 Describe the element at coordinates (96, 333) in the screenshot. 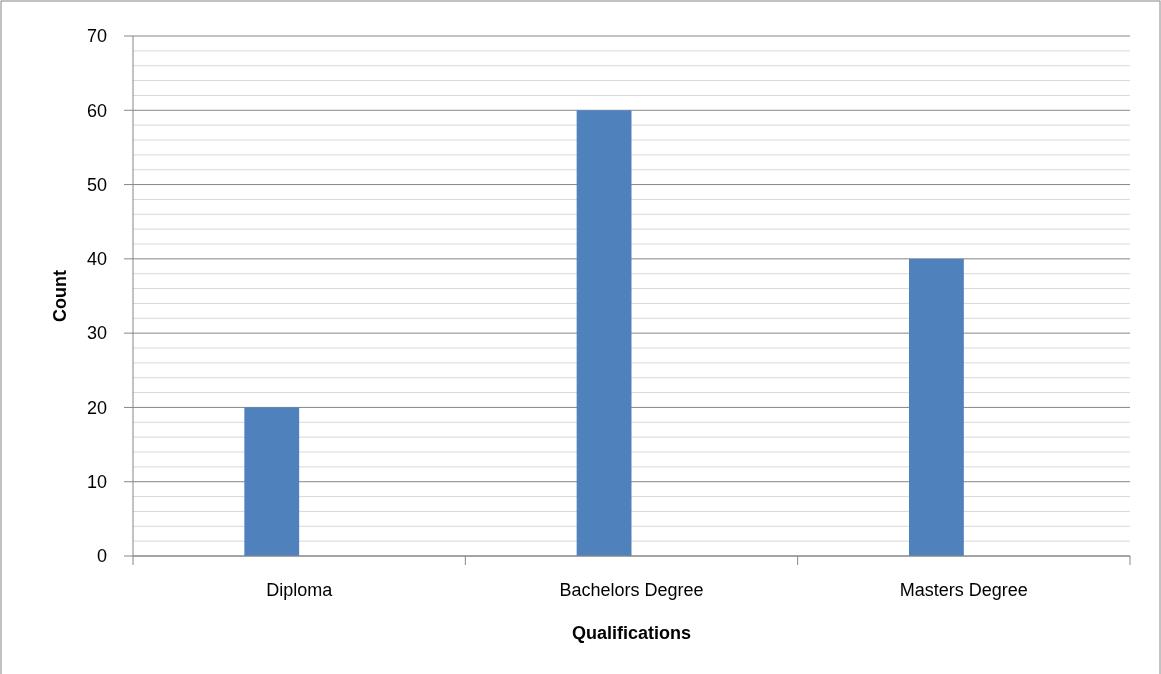

I see `y-tick-label: 30` at that location.